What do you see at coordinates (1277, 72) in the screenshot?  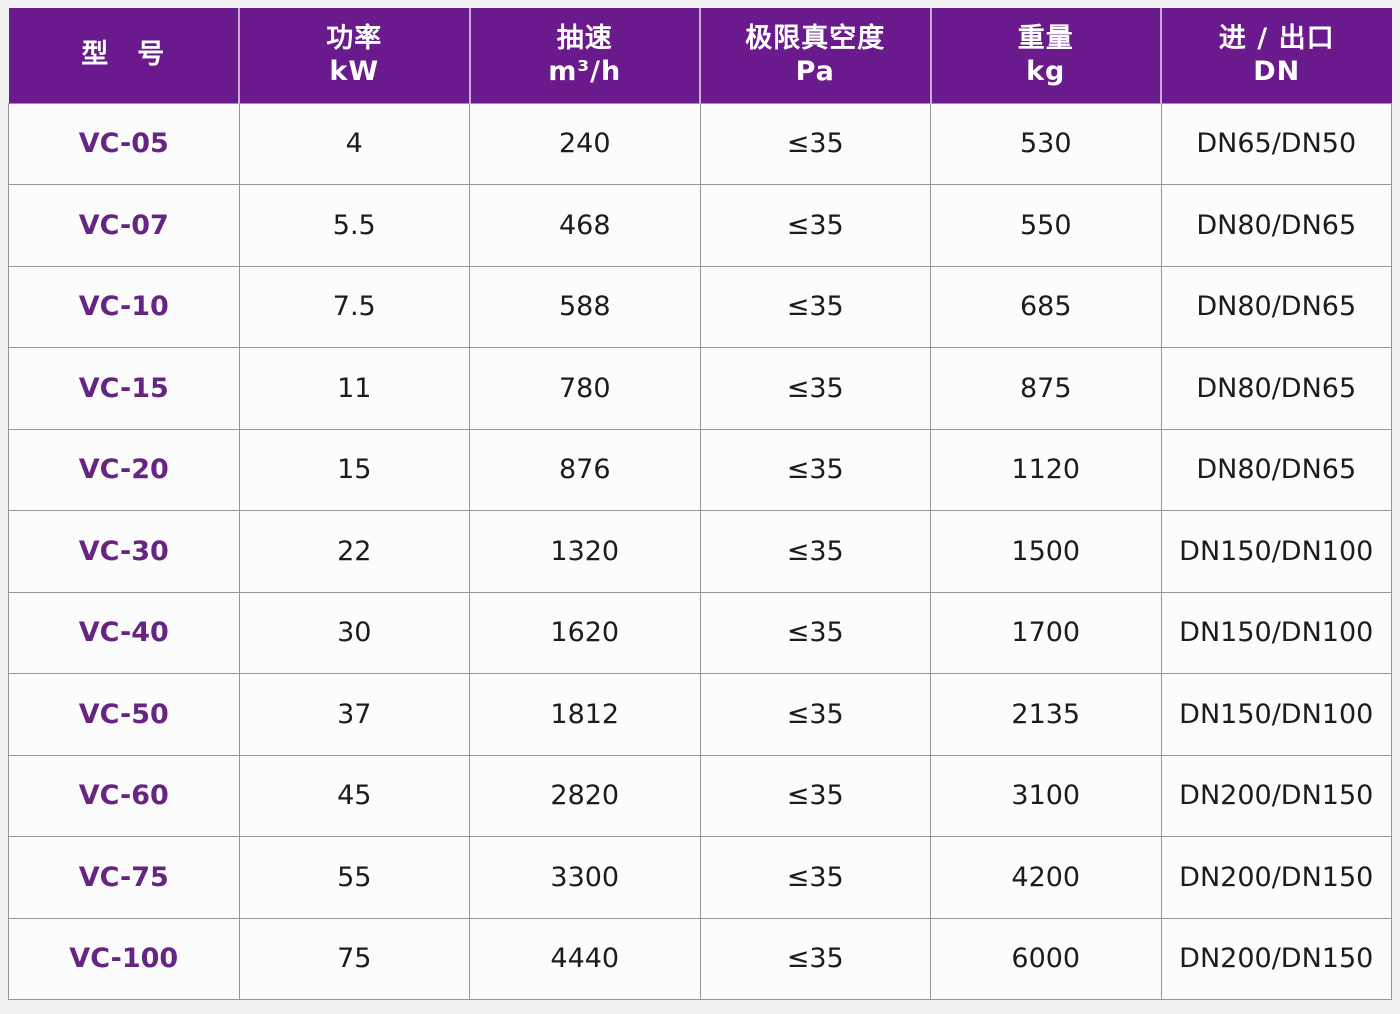 I see `col-header-ports-unit: DN` at bounding box center [1277, 72].